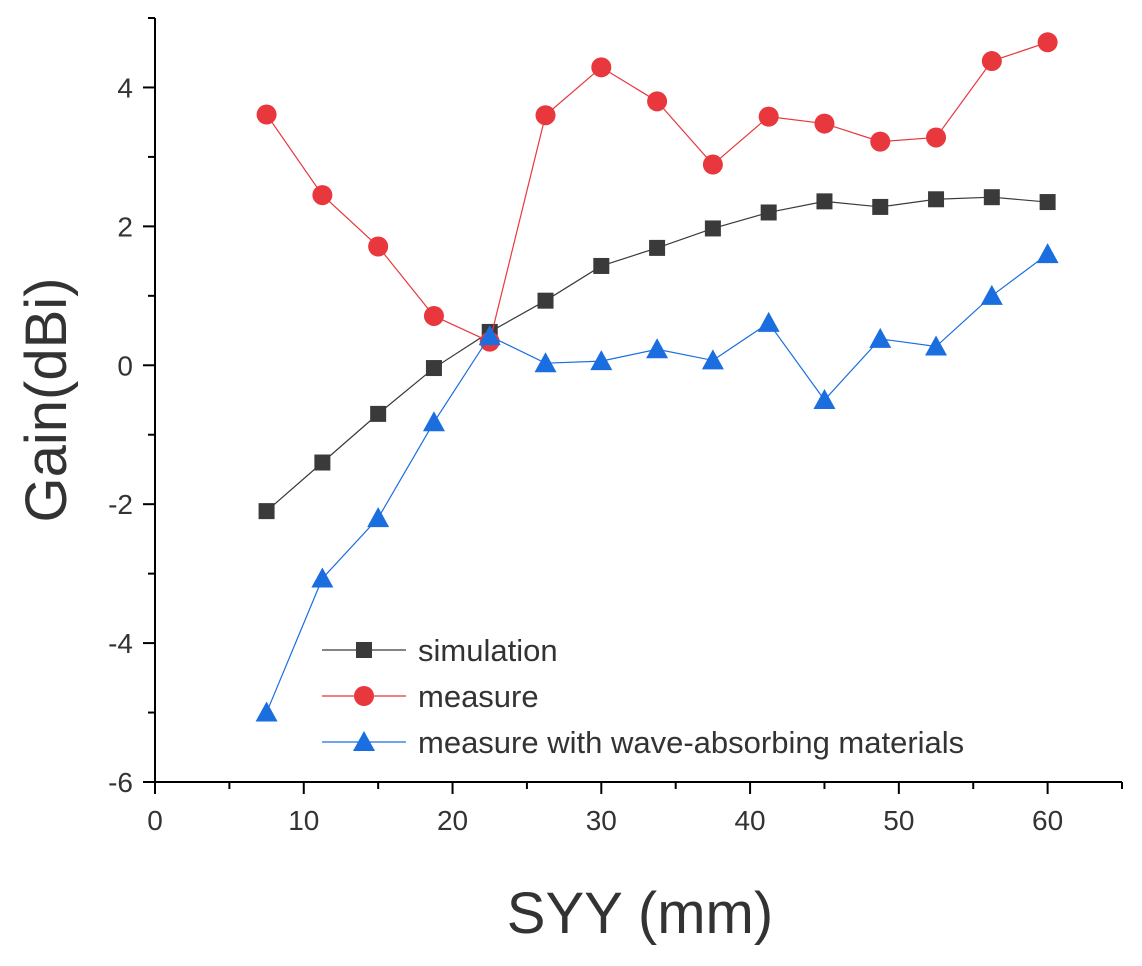 Image resolution: width=1142 pixels, height=966 pixels. What do you see at coordinates (1047, 820) in the screenshot?
I see `x-tick-label: 60` at bounding box center [1047, 820].